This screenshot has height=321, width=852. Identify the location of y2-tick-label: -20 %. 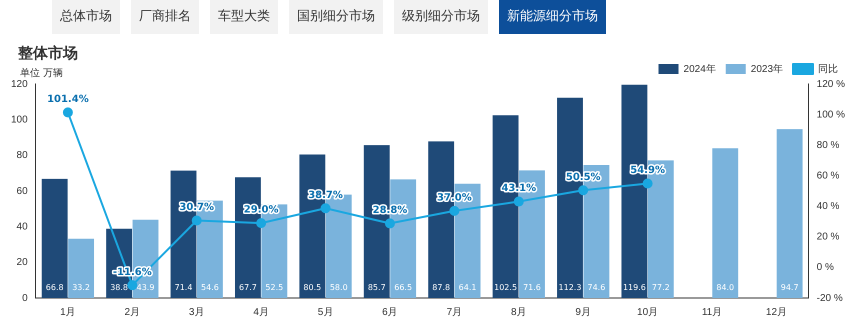
(829, 298).